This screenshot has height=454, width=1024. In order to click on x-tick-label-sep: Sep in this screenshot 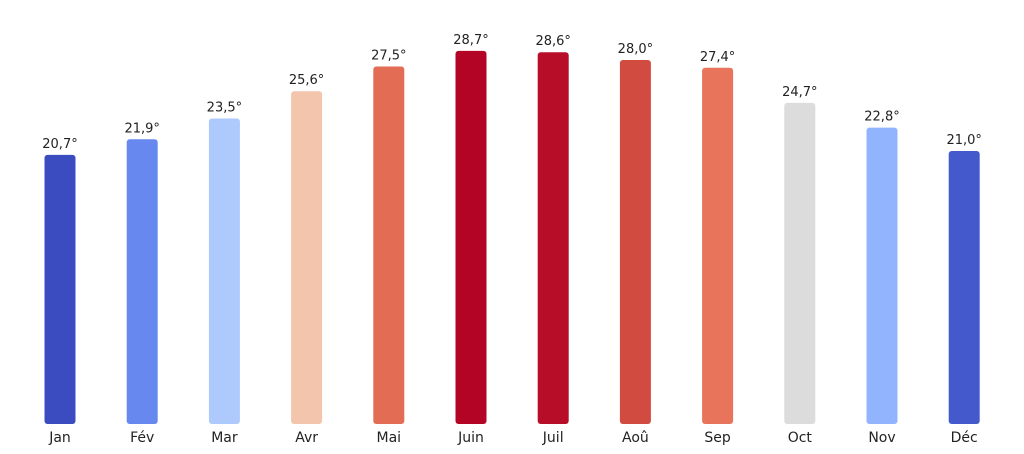, I will do `click(717, 438)`.